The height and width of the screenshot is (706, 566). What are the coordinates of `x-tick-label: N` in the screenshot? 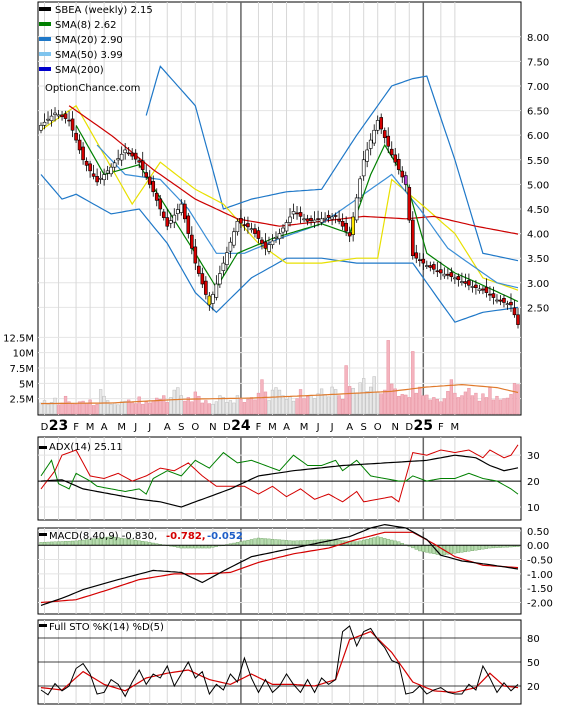 It's located at (212, 427).